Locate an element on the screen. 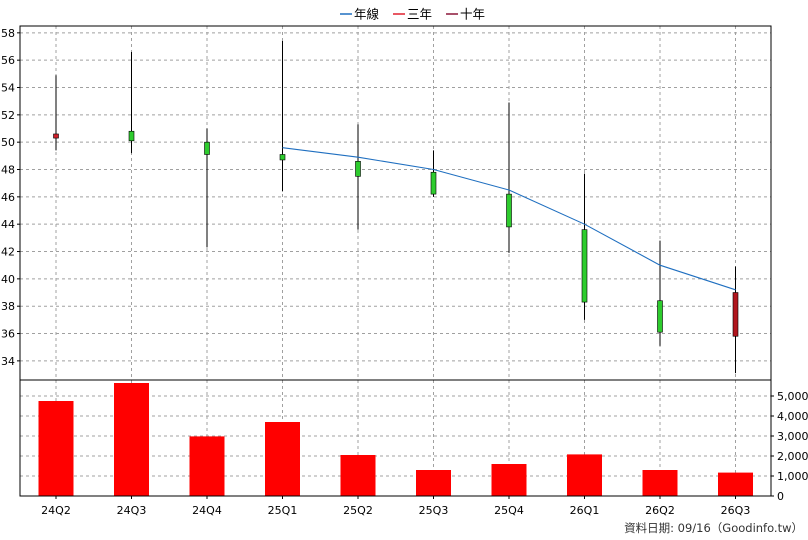 This screenshot has height=540, width=808. price-axis: 34 36 38 40 42 44 46 48 50 52 54 56 58 is located at coordinates (10, 197).